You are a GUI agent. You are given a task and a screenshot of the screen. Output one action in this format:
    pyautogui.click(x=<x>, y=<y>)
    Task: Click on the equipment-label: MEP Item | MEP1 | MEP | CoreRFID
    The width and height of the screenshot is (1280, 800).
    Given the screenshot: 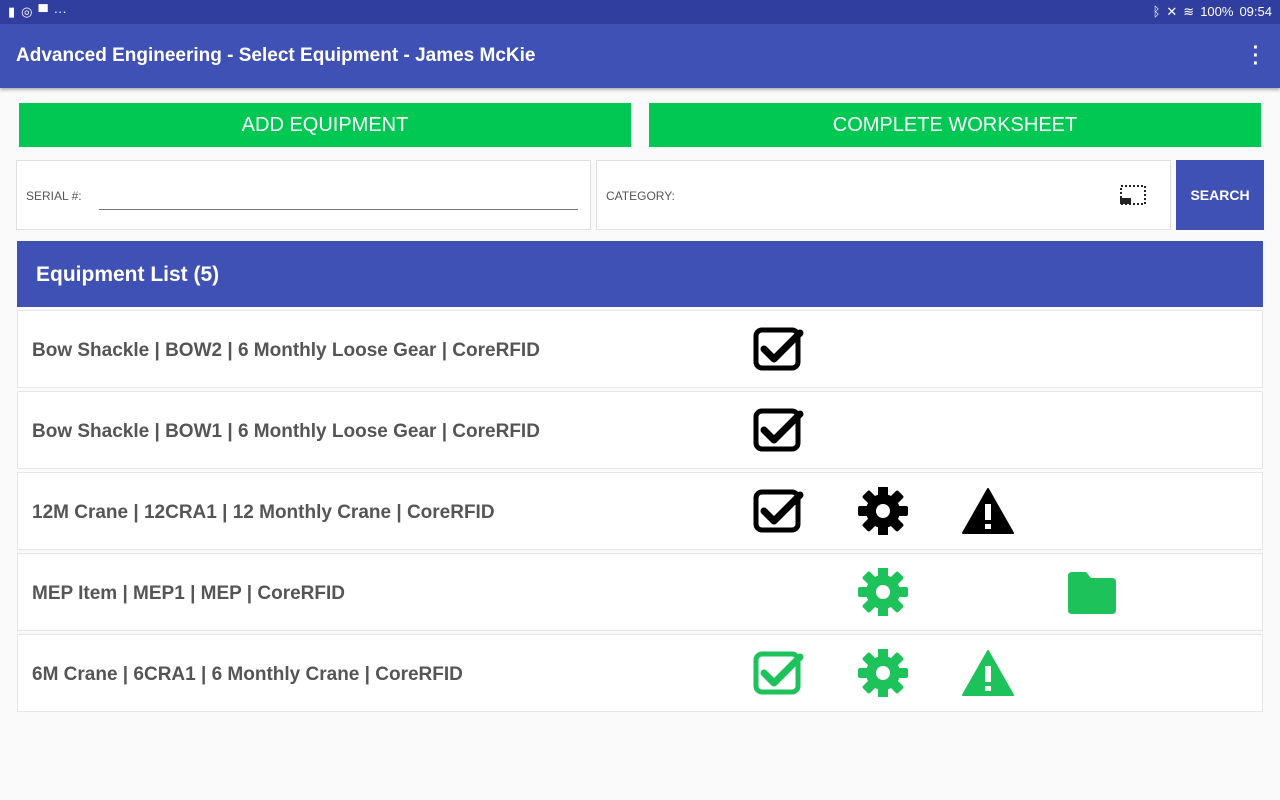 What is the action you would take?
    pyautogui.click(x=188, y=593)
    